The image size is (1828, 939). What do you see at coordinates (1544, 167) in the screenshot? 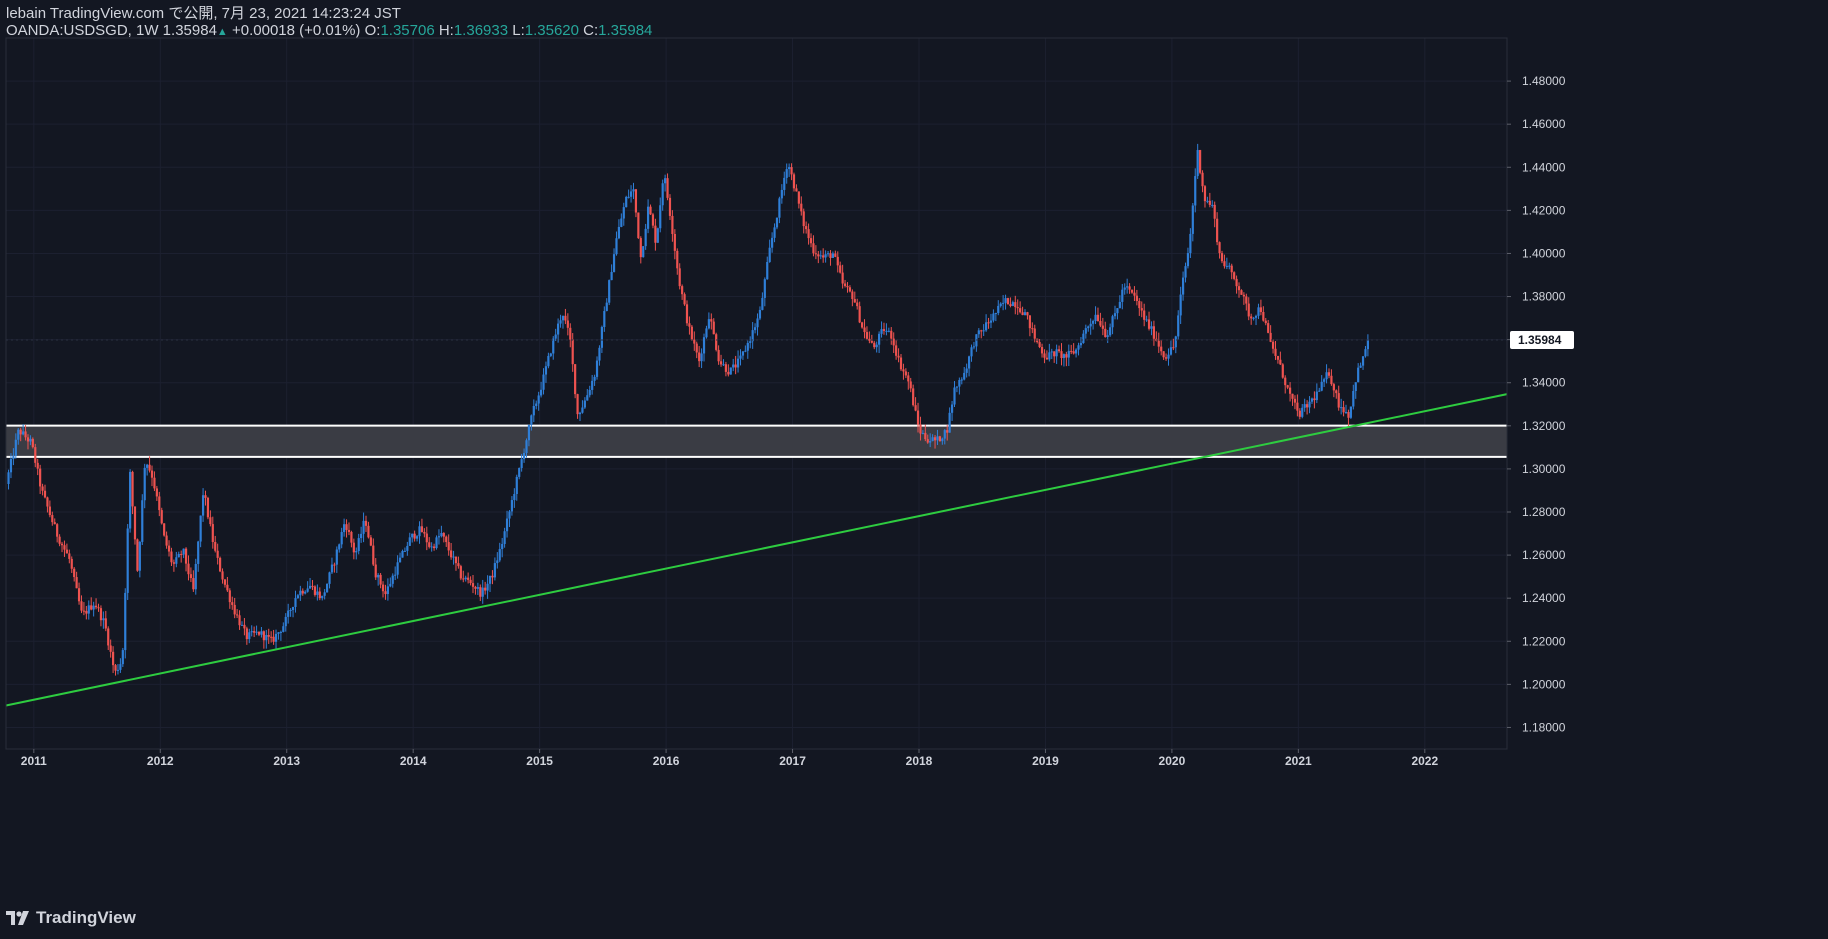
I see `y-tick-label: 1.44000` at bounding box center [1544, 167].